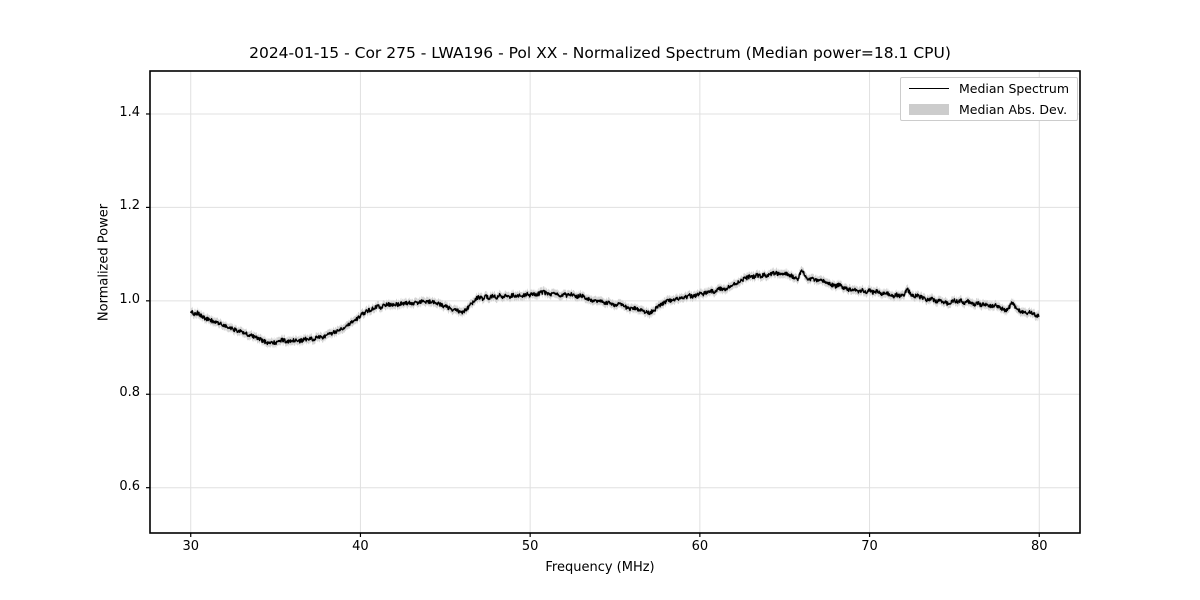  Describe the element at coordinates (129, 112) in the screenshot. I see `y-tick-label: 1.4` at that location.